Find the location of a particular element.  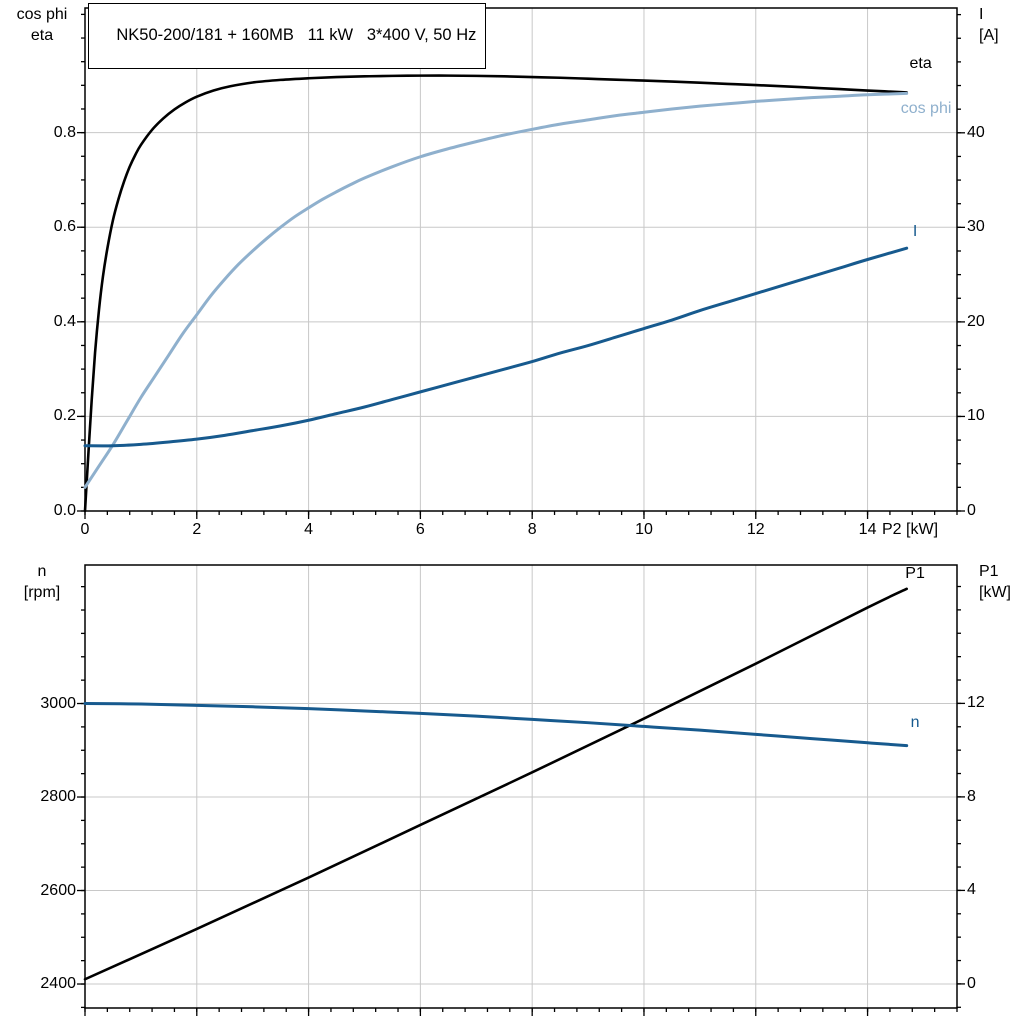

right-tick-label: 8 is located at coordinates (971, 796).